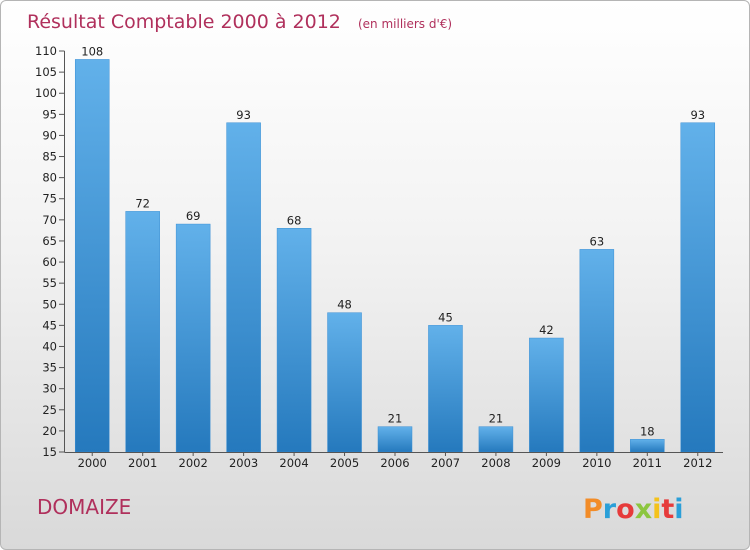 Image resolution: width=750 pixels, height=550 pixels. Describe the element at coordinates (647, 463) in the screenshot. I see `x-tick-label: 2011` at that location.